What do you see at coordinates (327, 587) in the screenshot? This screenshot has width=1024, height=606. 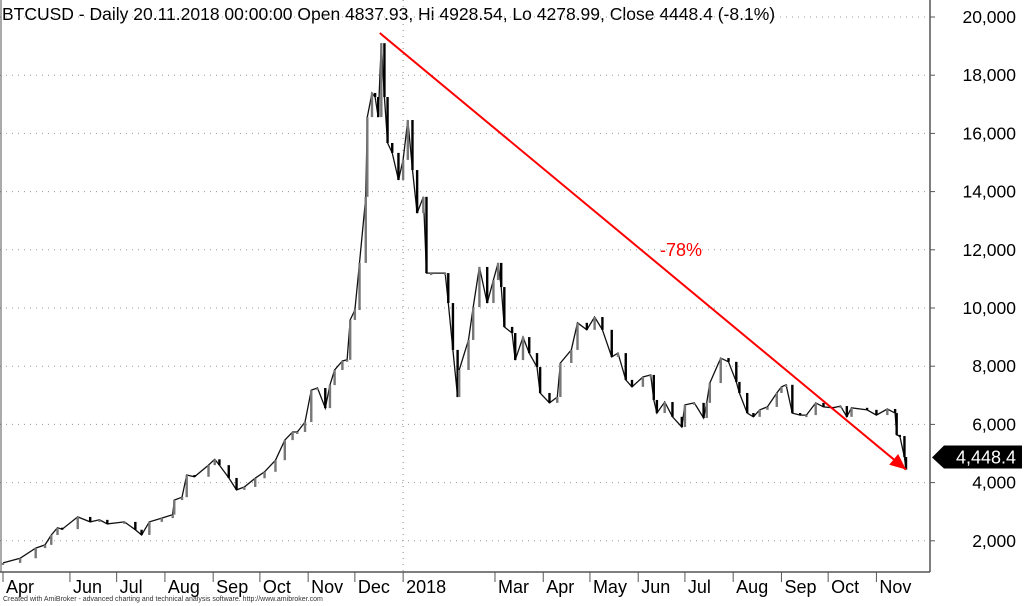 I see `x-tick-label: Nov` at bounding box center [327, 587].